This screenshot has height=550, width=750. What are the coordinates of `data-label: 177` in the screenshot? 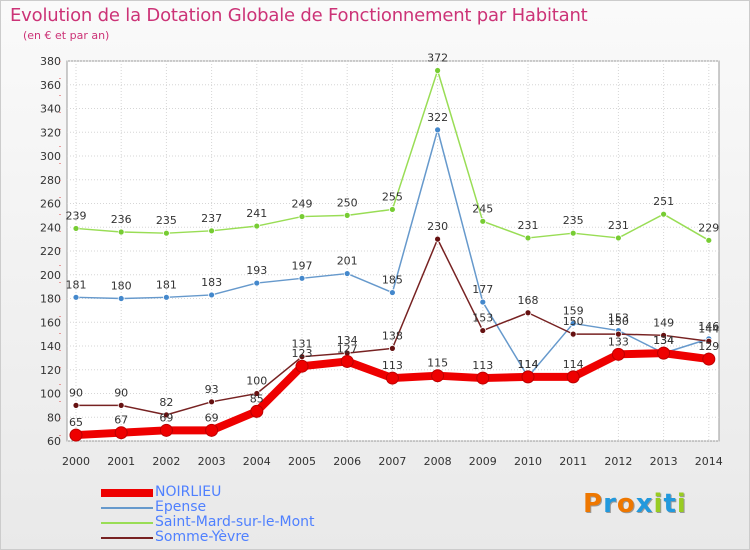 It's located at (482, 289).